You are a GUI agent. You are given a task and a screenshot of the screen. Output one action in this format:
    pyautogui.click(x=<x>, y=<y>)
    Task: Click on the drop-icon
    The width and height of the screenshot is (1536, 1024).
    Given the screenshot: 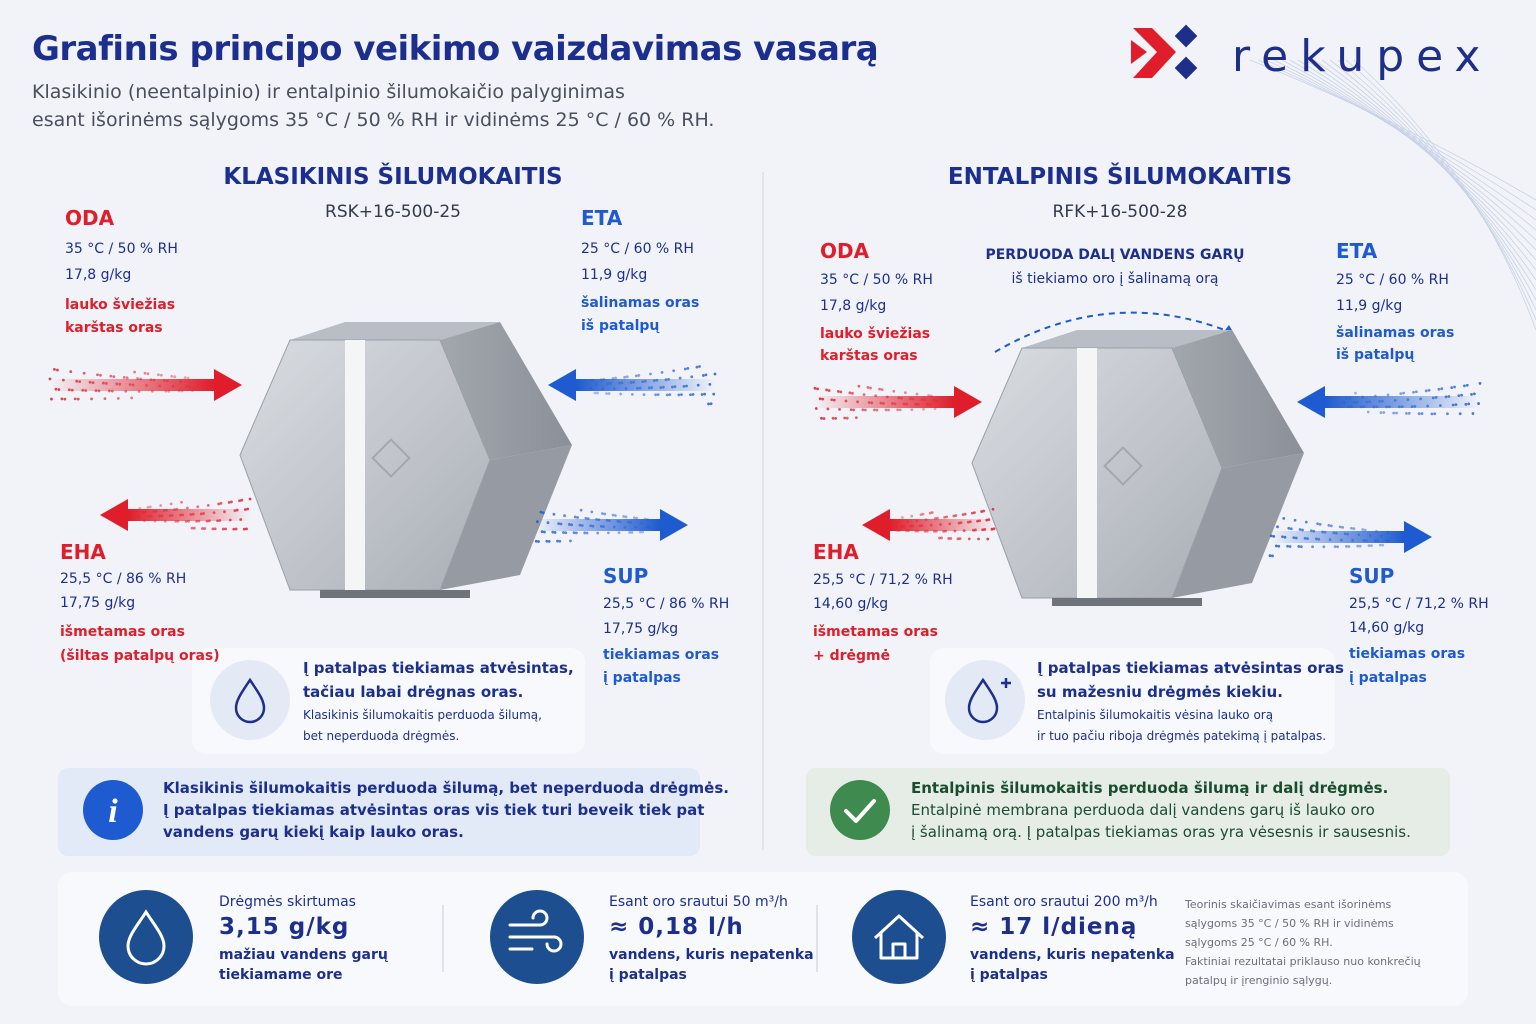 What is the action you would take?
    pyautogui.click(x=250, y=700)
    